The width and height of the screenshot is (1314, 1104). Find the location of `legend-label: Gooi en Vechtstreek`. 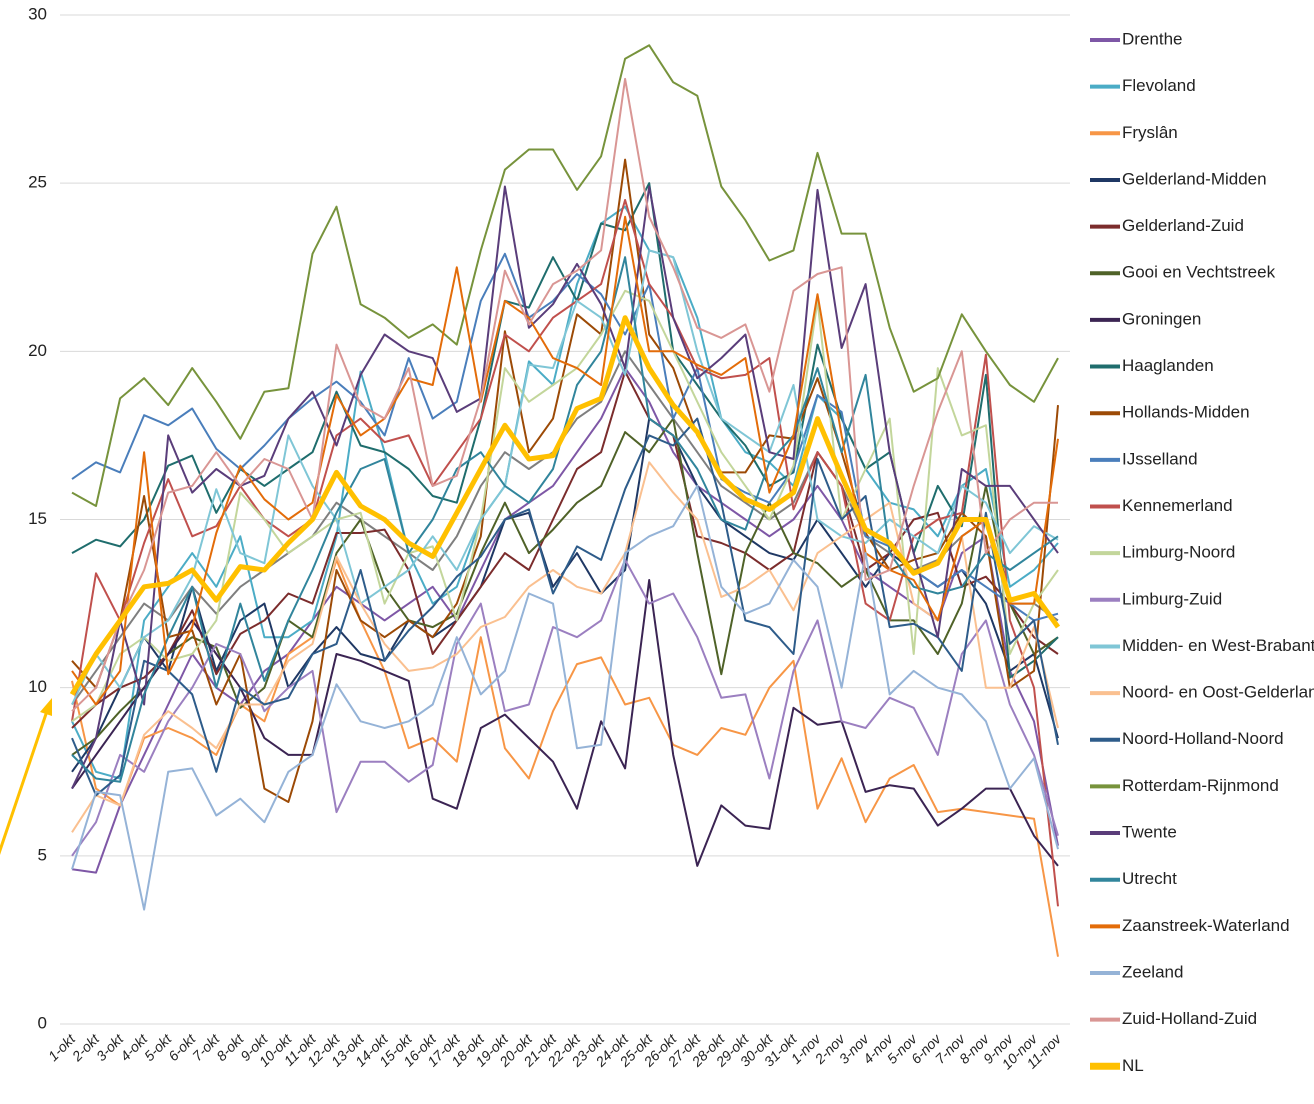

legend-label: Gooi en Vechtstreek is located at coordinates (1199, 272).